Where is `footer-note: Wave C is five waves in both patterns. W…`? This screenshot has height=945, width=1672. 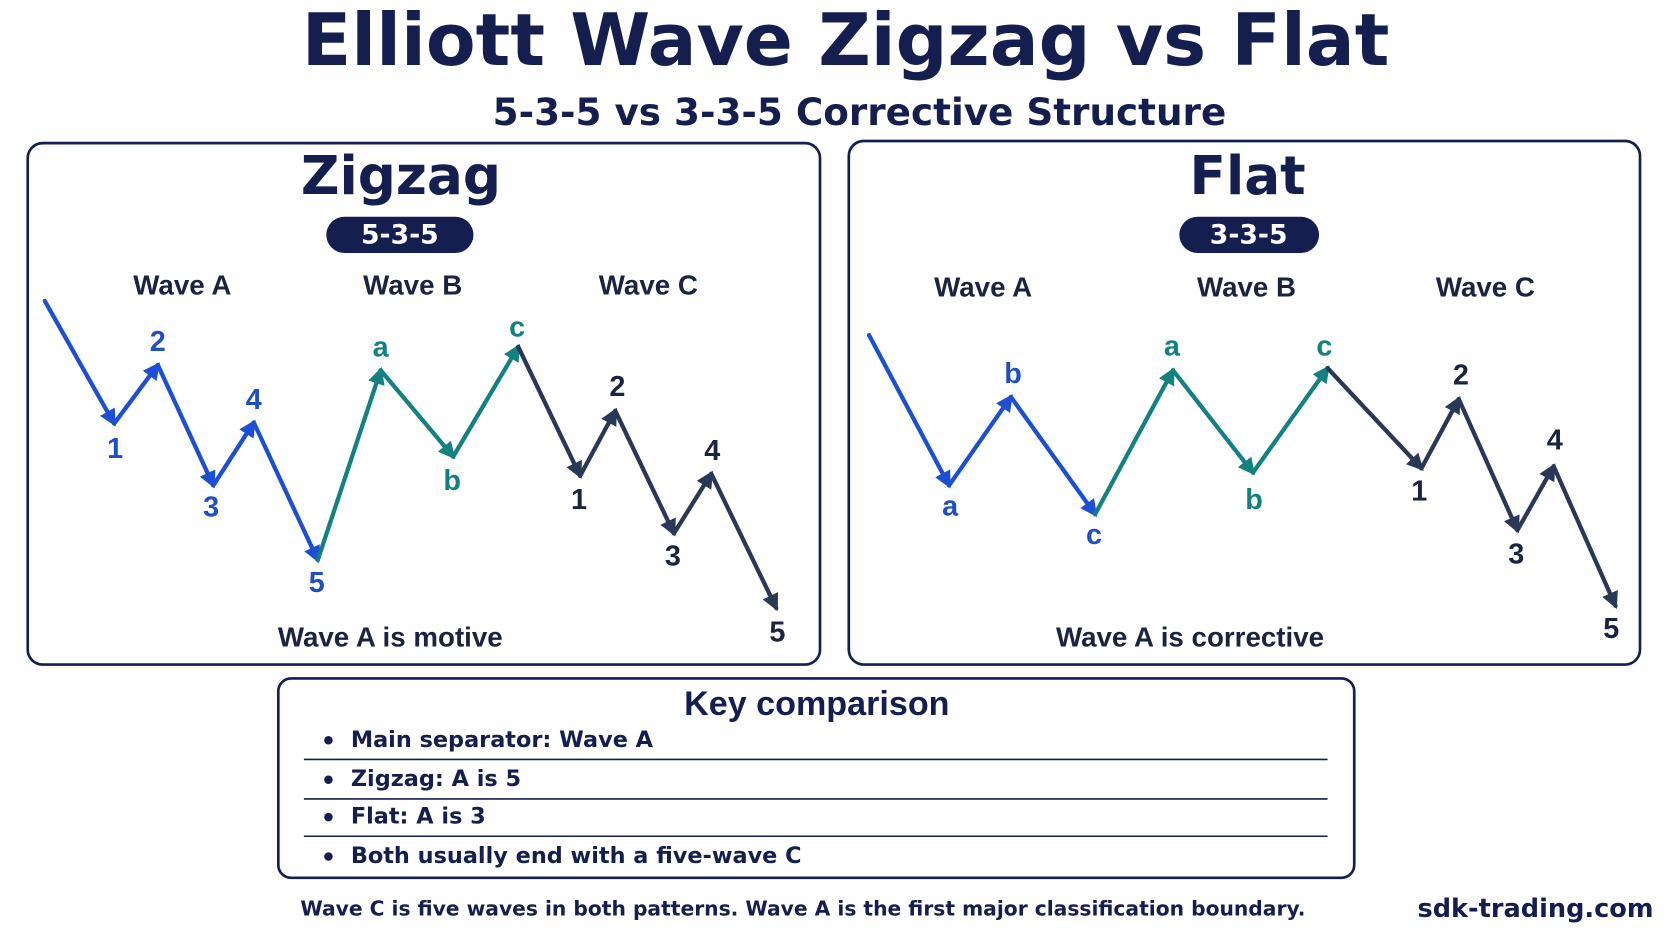
footer-note: Wave C is five waves in both patterns. W… is located at coordinates (802, 908).